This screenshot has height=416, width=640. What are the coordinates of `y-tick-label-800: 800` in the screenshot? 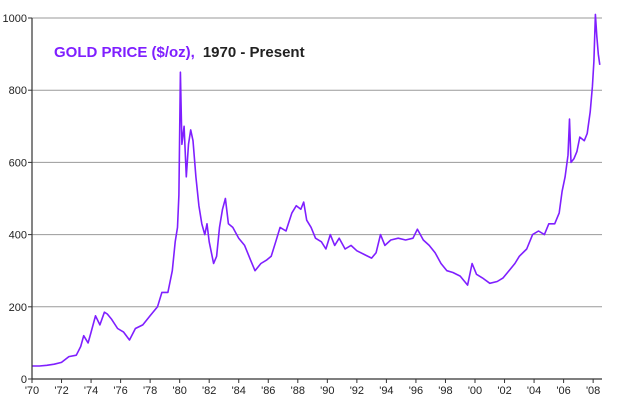 It's located at (18, 91).